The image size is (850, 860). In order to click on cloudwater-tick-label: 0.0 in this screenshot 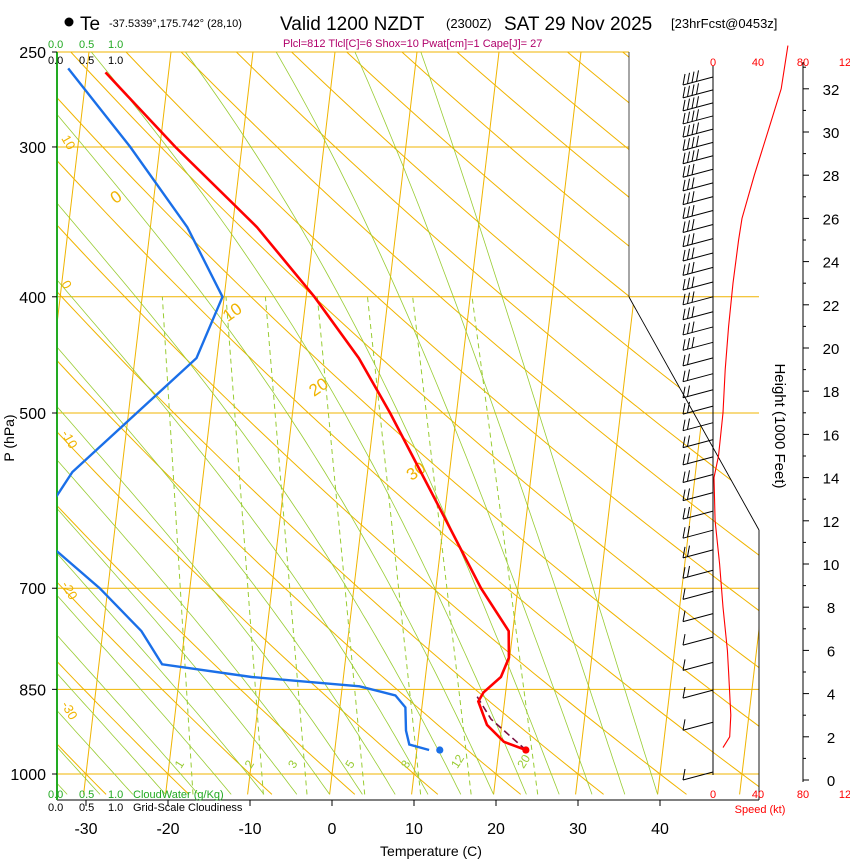, I will do `click(55, 795)`.